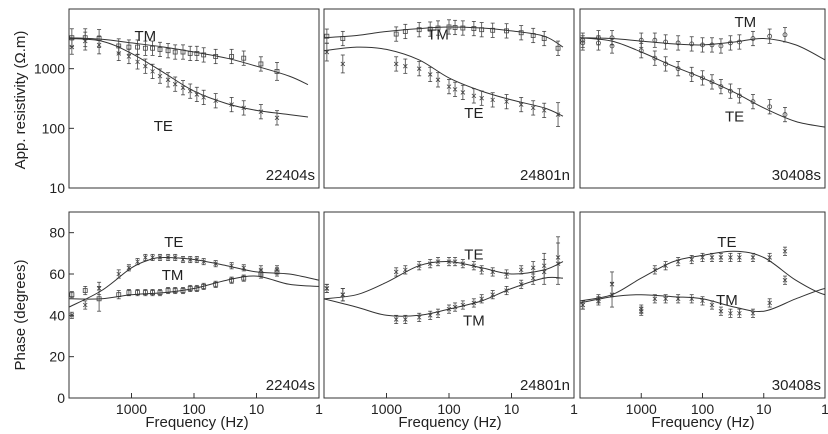 The width and height of the screenshot is (828, 434). What do you see at coordinates (702, 300) in the screenshot?
I see `panel-phase-30408s-series-tm-model-curve` at bounding box center [702, 300].